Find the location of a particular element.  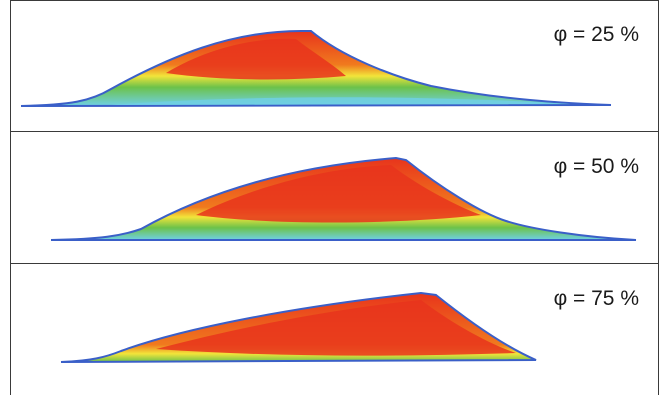

panel-label-75: φ = 75 % is located at coordinates (596, 298).